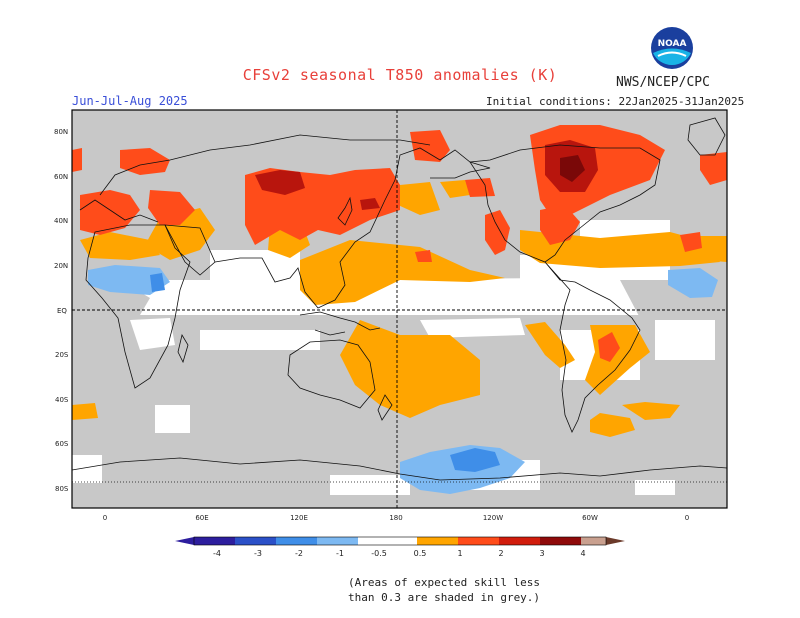 This screenshot has height=618, width=800. I want to click on chart-title: CFSv2 seasonal T850 anomalies (K), so click(400, 75).